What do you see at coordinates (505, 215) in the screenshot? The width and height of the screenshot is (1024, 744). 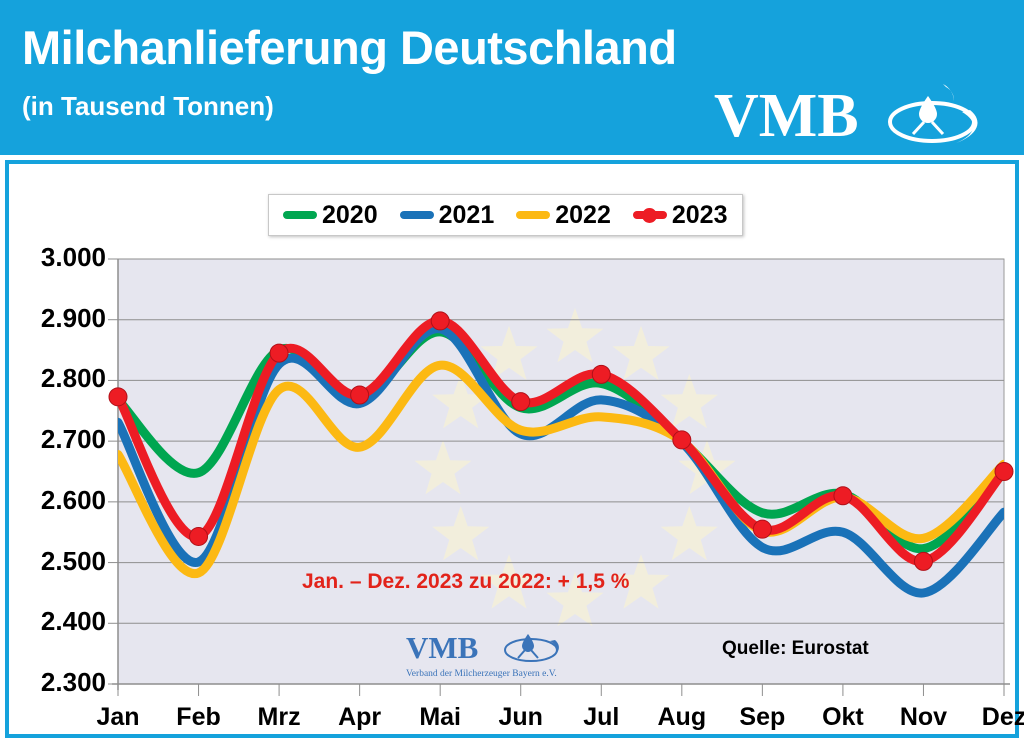 I see `chart-legend: 2020 2021 2022 2023` at bounding box center [505, 215].